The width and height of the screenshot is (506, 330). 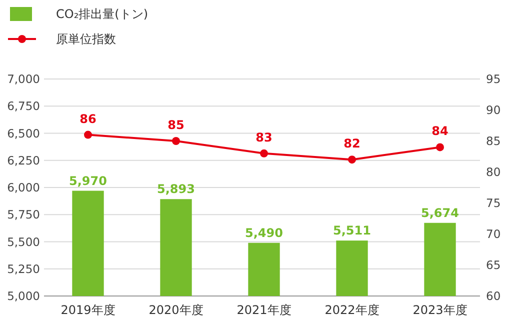 I want to click on data-label: 5,511, so click(x=352, y=231).